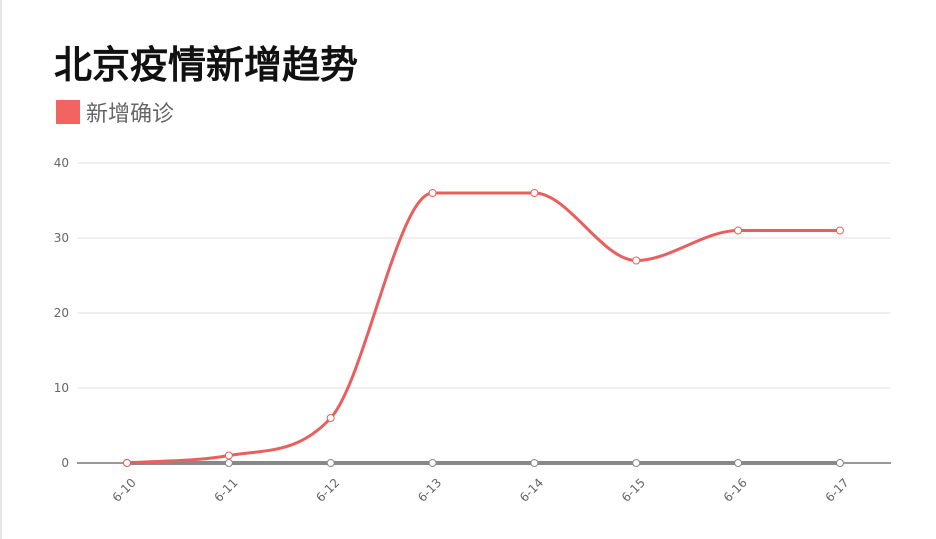 The height and width of the screenshot is (539, 936). I want to click on x-tick-label-6-15: 6-15, so click(633, 490).